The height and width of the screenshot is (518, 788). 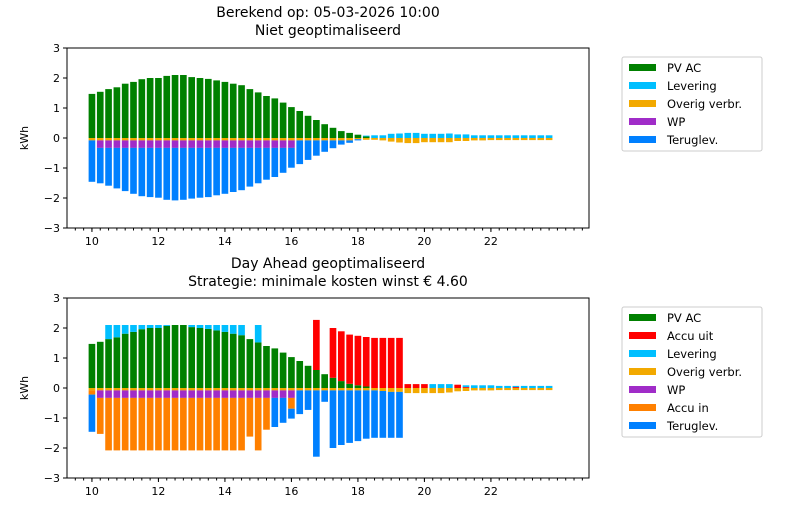 What do you see at coordinates (92, 241) in the screenshot?
I see `x-tick-label: 10` at bounding box center [92, 241].